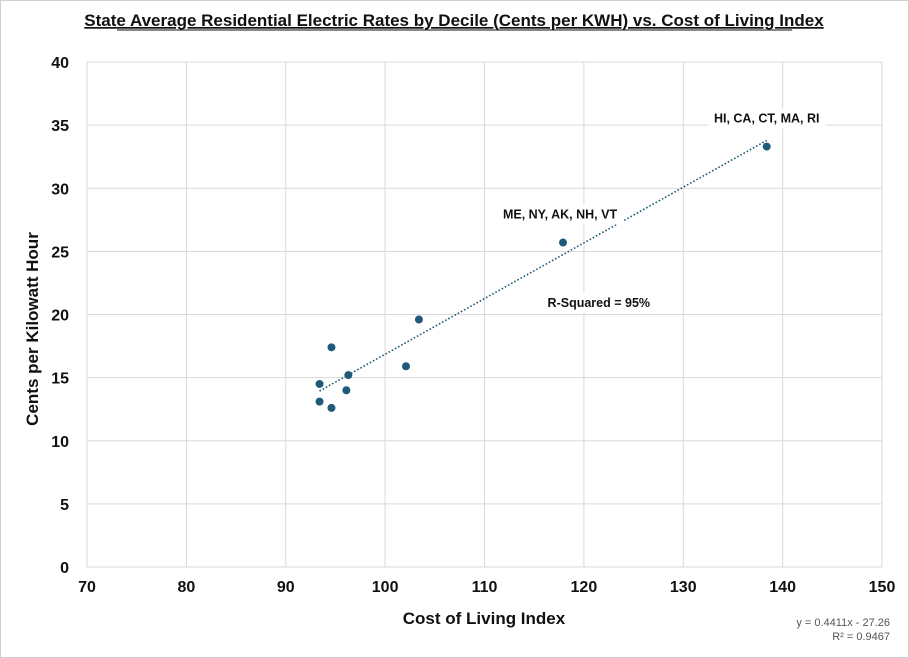 The height and width of the screenshot is (658, 909). Describe the element at coordinates (683, 587) in the screenshot. I see `x-tick-label: 130` at that location.